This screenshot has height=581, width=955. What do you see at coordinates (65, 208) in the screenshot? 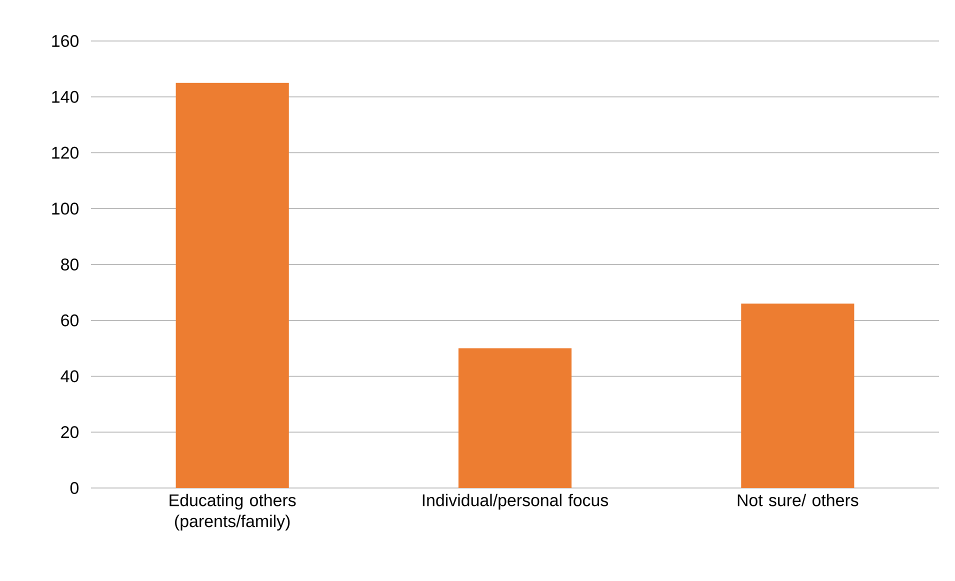
I see `y-tick-label: 100` at bounding box center [65, 208].